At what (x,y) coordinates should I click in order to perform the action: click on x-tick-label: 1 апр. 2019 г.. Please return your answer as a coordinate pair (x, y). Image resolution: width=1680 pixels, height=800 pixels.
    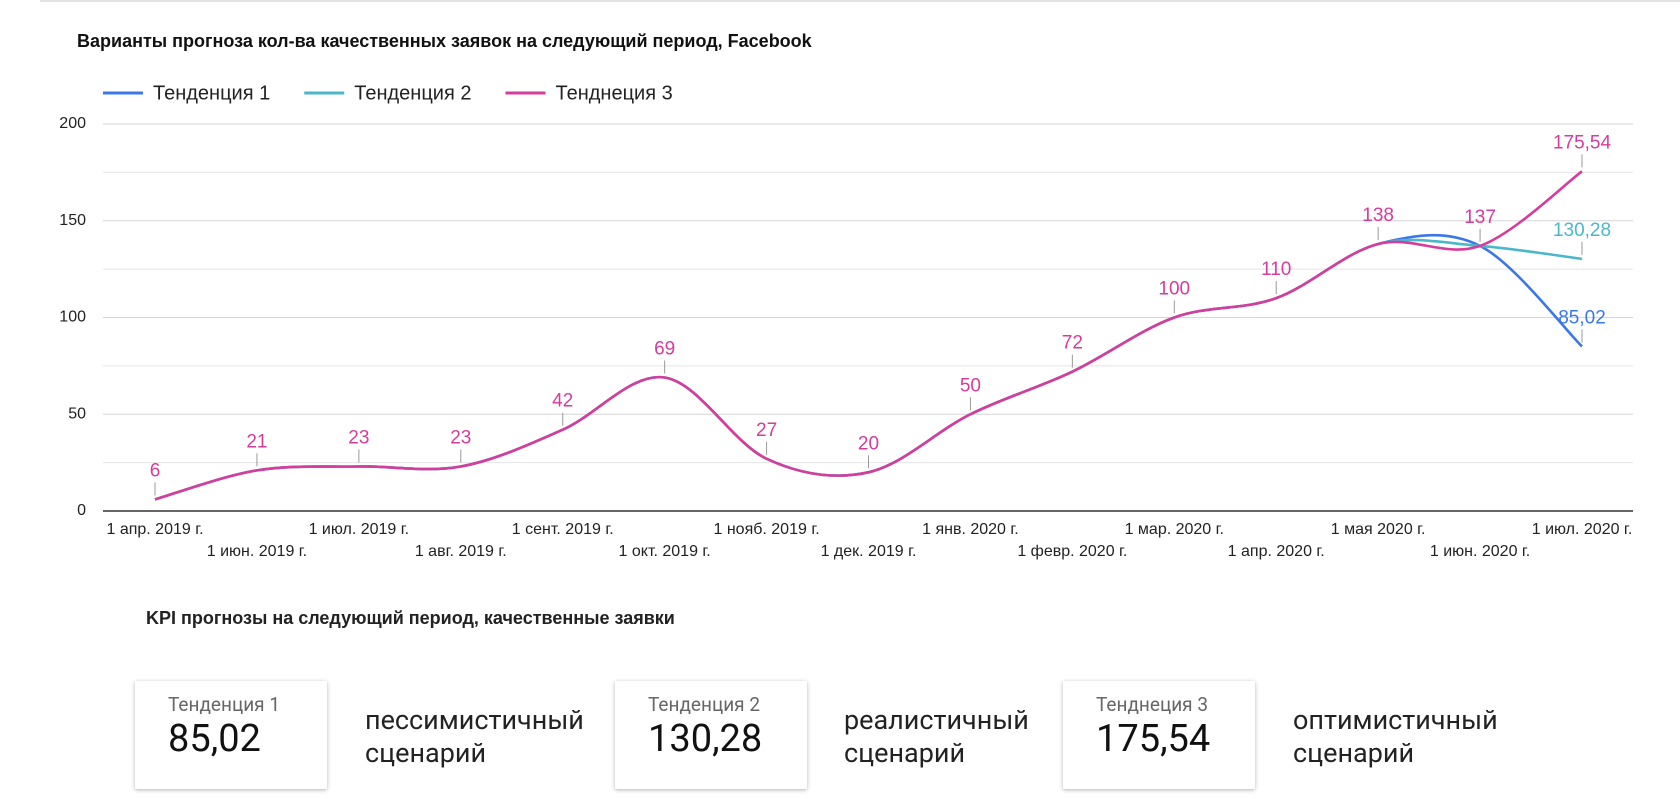
    Looking at the image, I should click on (154, 529).